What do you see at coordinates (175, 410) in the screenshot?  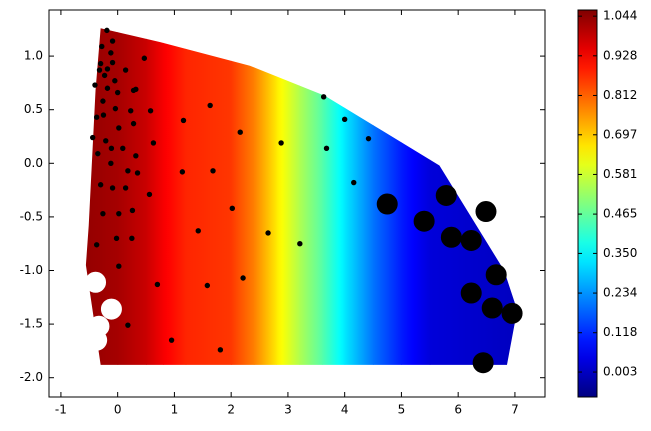 I see `x-tick-label: 1` at bounding box center [175, 410].